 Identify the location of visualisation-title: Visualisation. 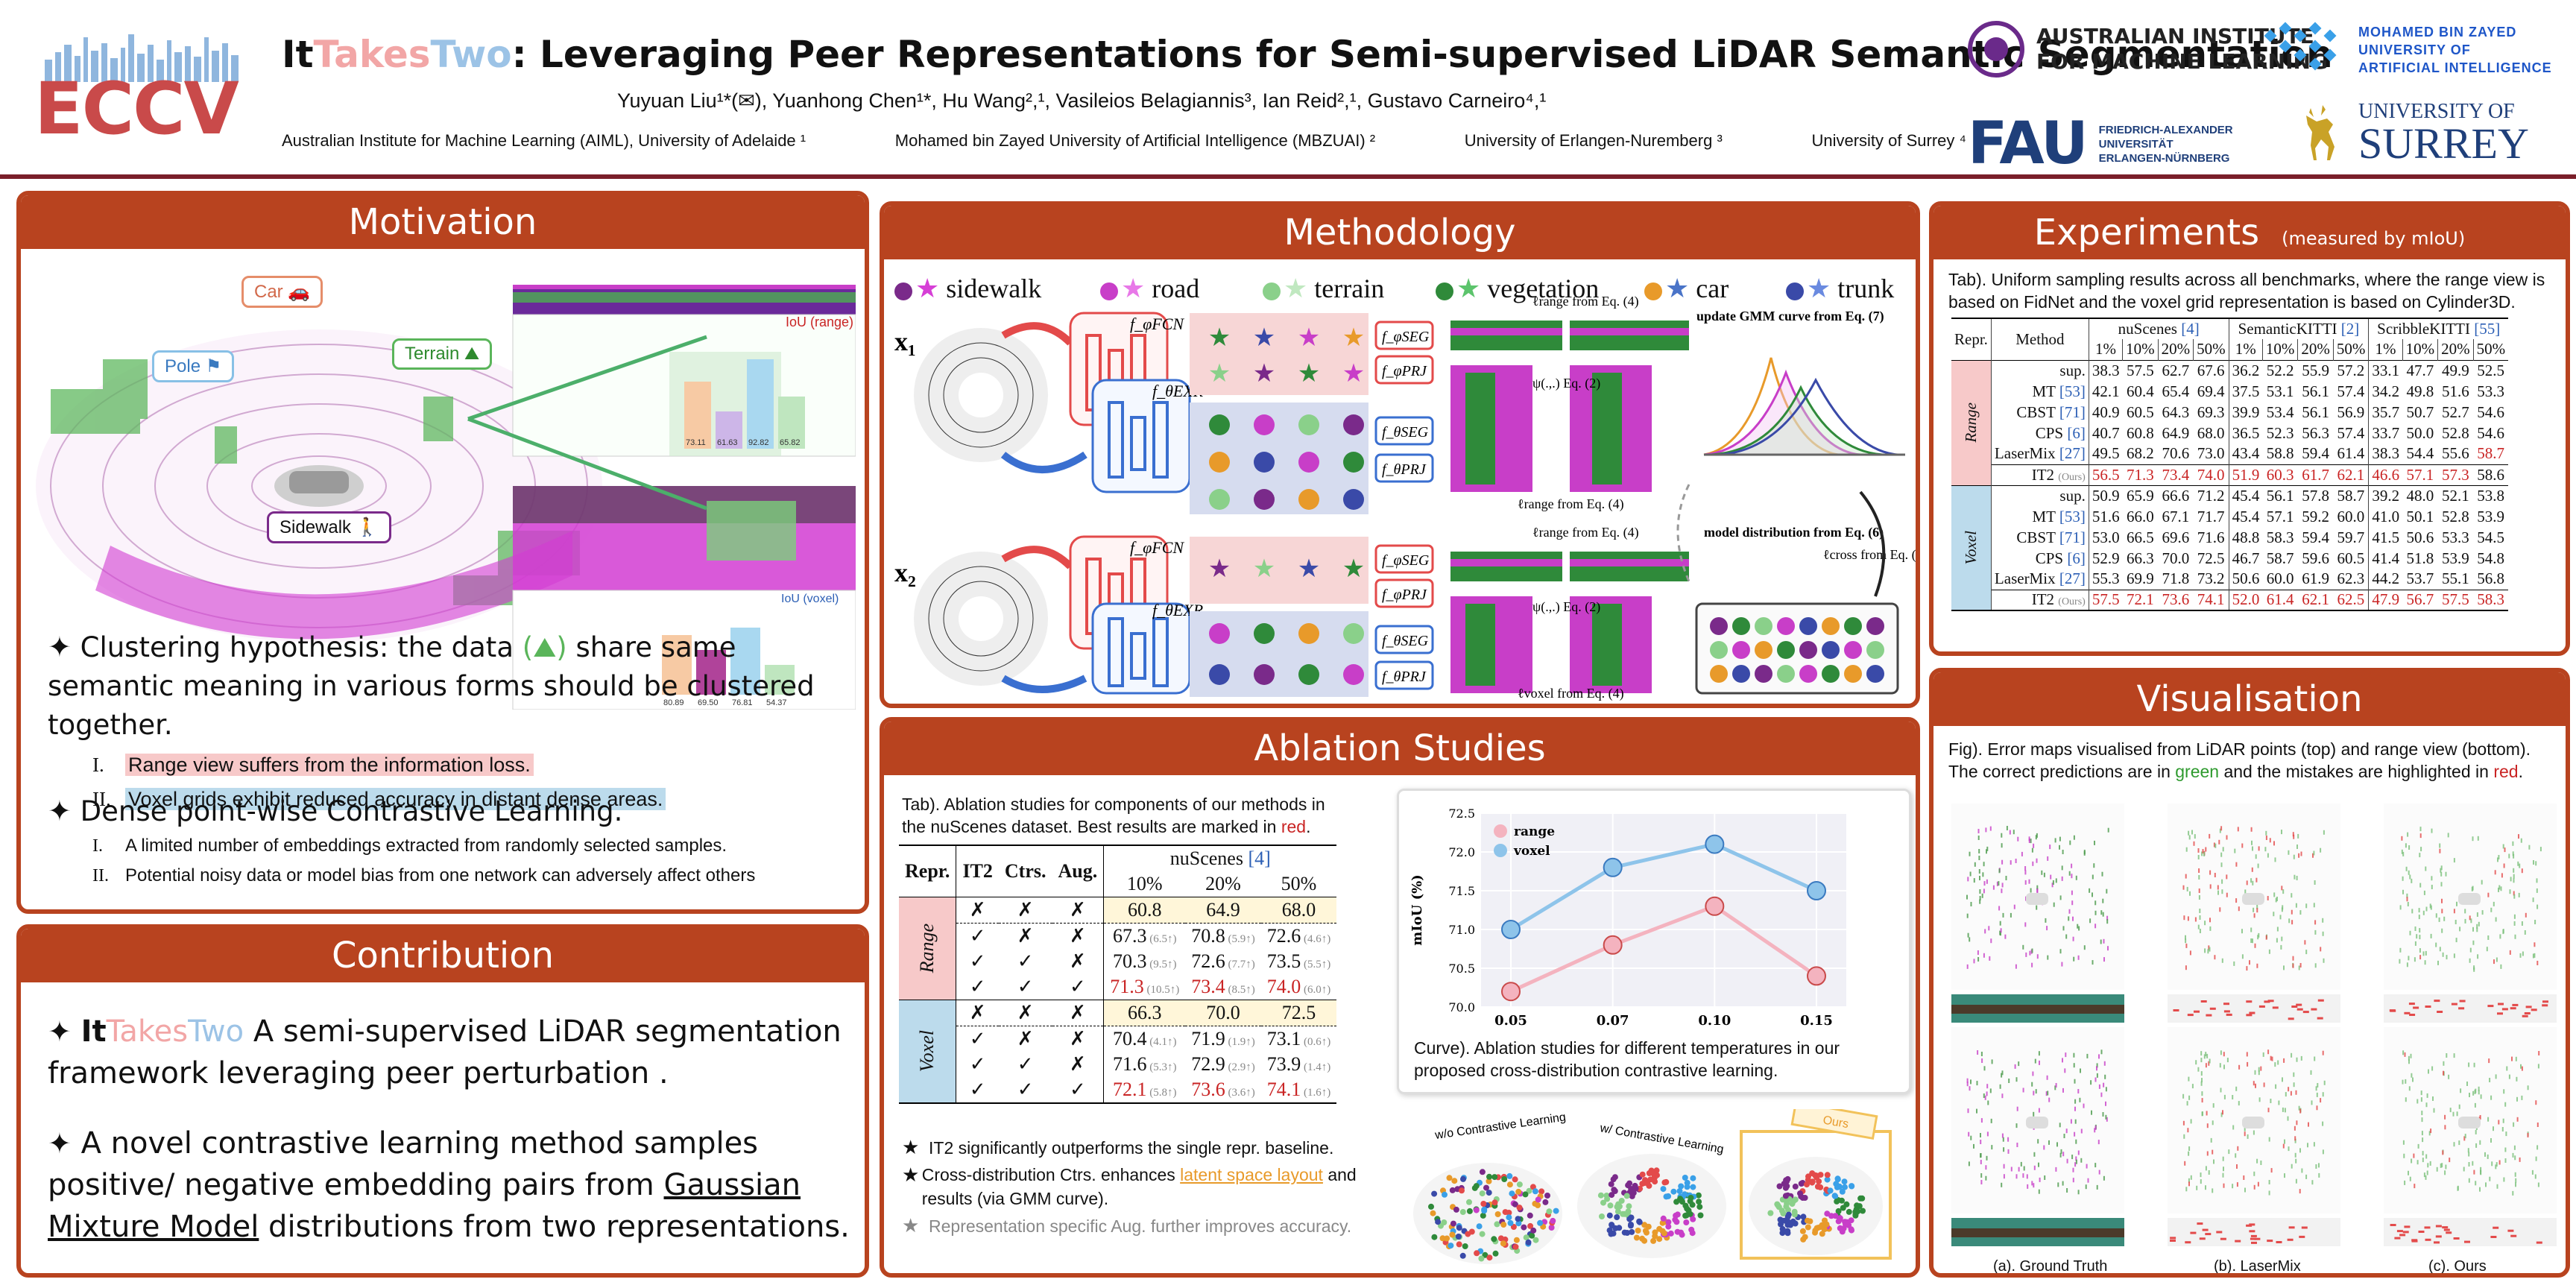
(2249, 699).